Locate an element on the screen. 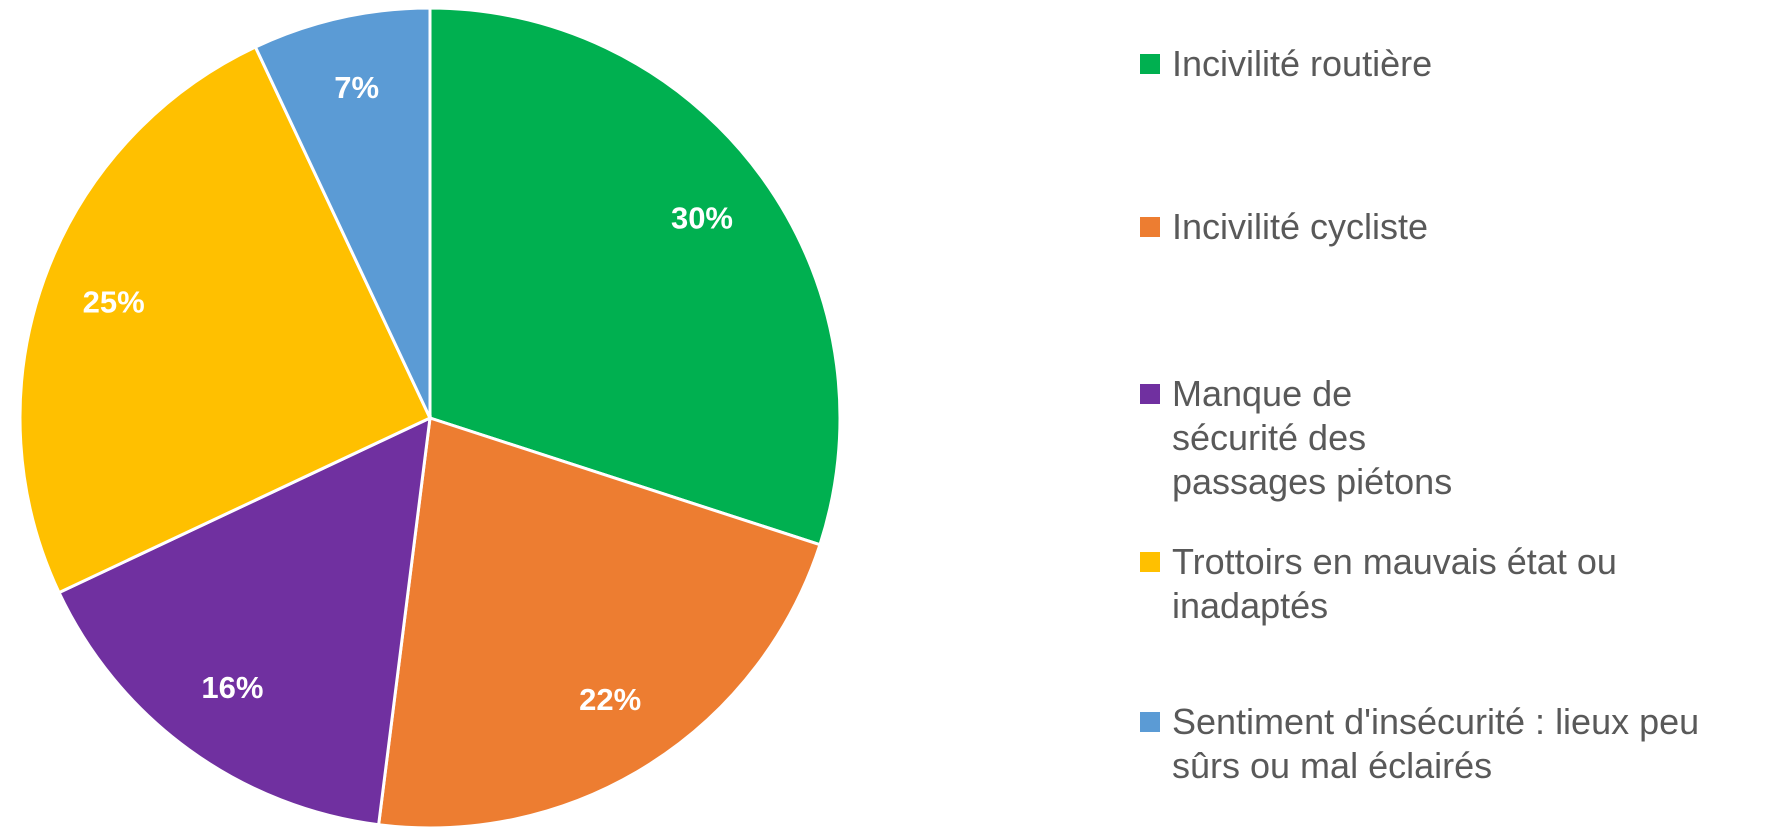  legend-label: Manque de sécurité des passages piétons is located at coordinates (1312, 437).